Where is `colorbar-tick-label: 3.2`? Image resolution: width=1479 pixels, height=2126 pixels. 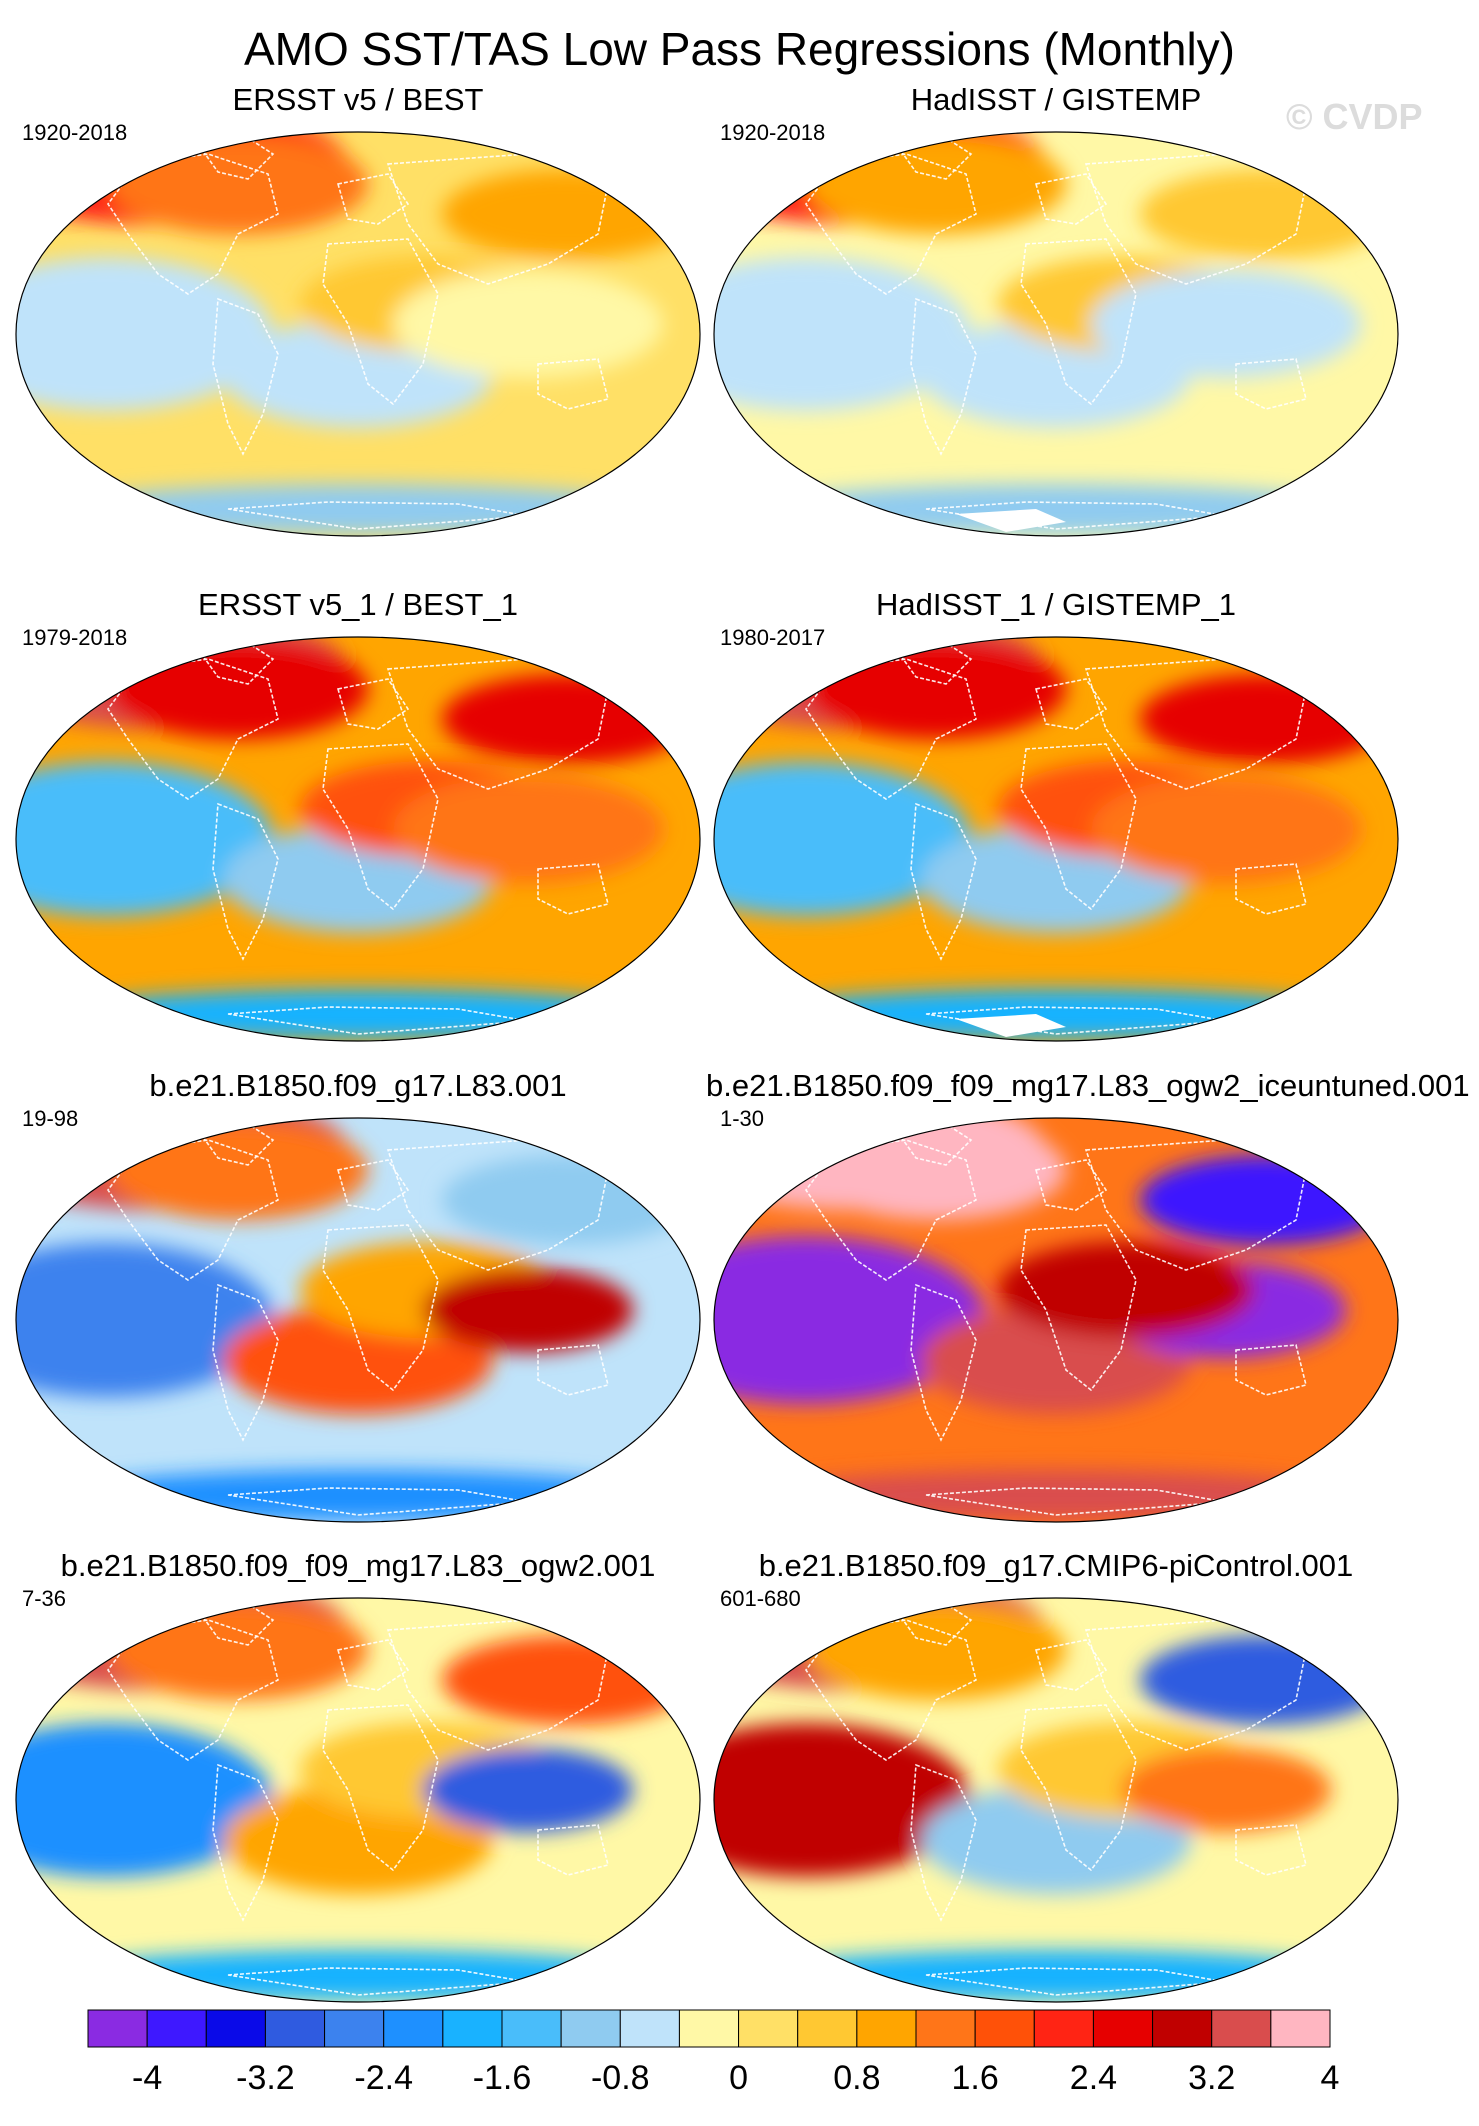
colorbar-tick-label: 3.2 is located at coordinates (1211, 2078).